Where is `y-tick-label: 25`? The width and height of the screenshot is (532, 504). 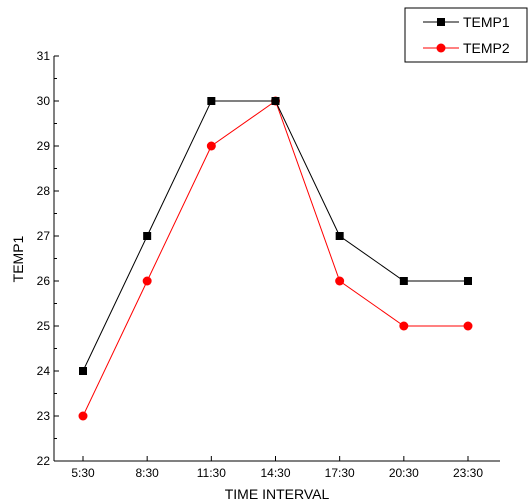 y-tick-label: 25 is located at coordinates (44, 326).